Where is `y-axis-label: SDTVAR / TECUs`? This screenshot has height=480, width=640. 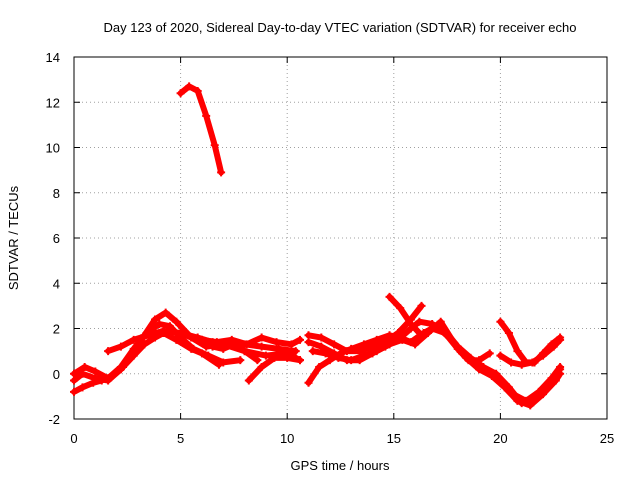 y-axis-label: SDTVAR / TECUs is located at coordinates (13, 237).